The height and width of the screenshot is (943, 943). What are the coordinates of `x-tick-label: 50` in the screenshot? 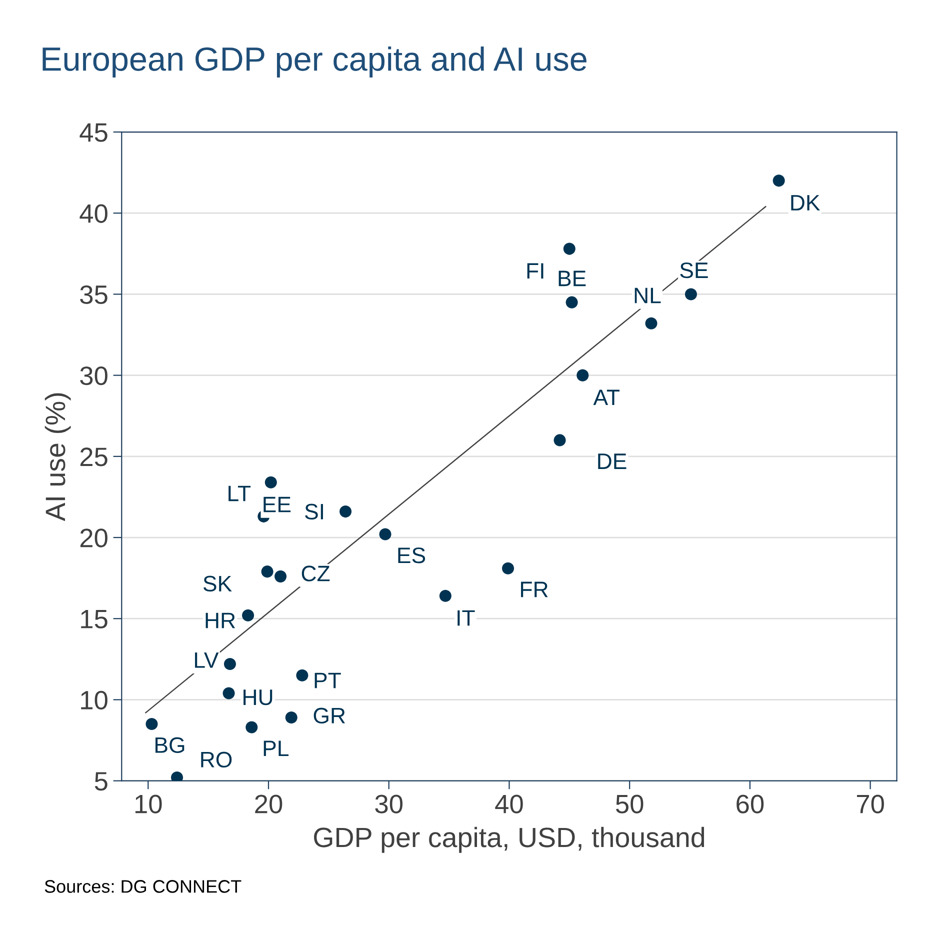 It's located at (630, 804).